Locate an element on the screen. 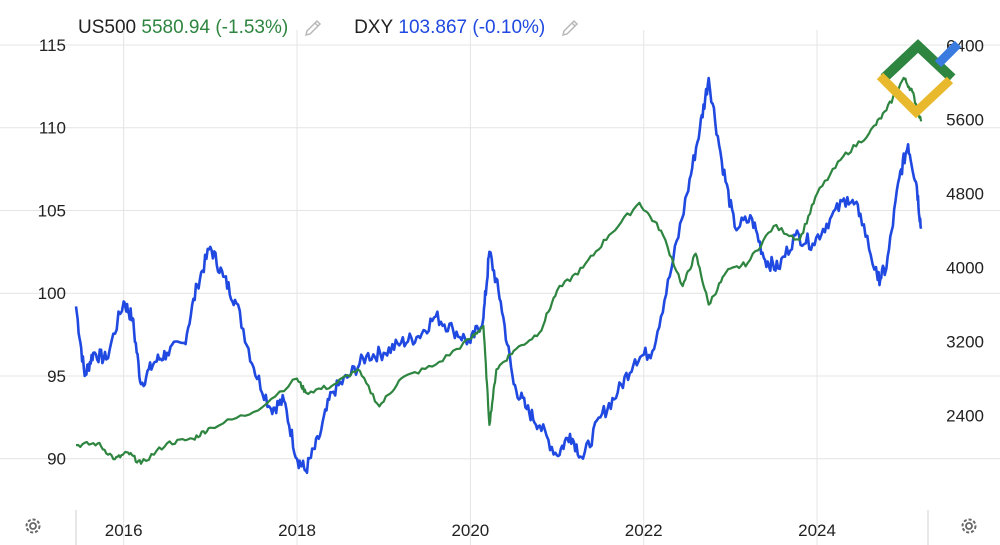  legend-symbol-dxy: DXY is located at coordinates (374, 27).